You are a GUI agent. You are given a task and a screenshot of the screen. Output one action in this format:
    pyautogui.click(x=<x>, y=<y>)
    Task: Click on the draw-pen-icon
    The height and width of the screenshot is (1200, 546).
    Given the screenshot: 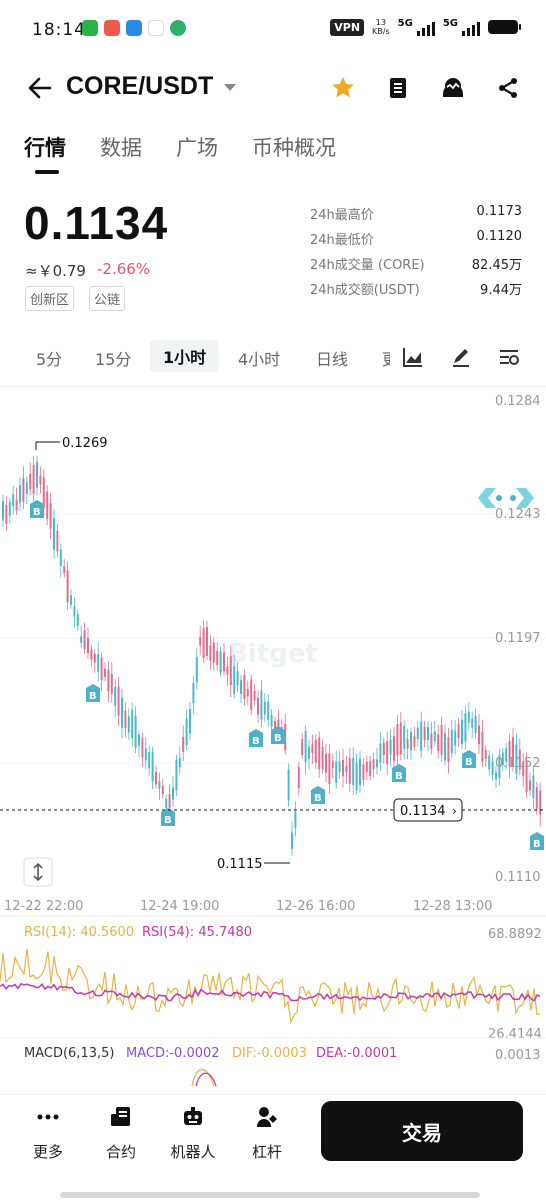 What is the action you would take?
    pyautogui.click(x=461, y=357)
    